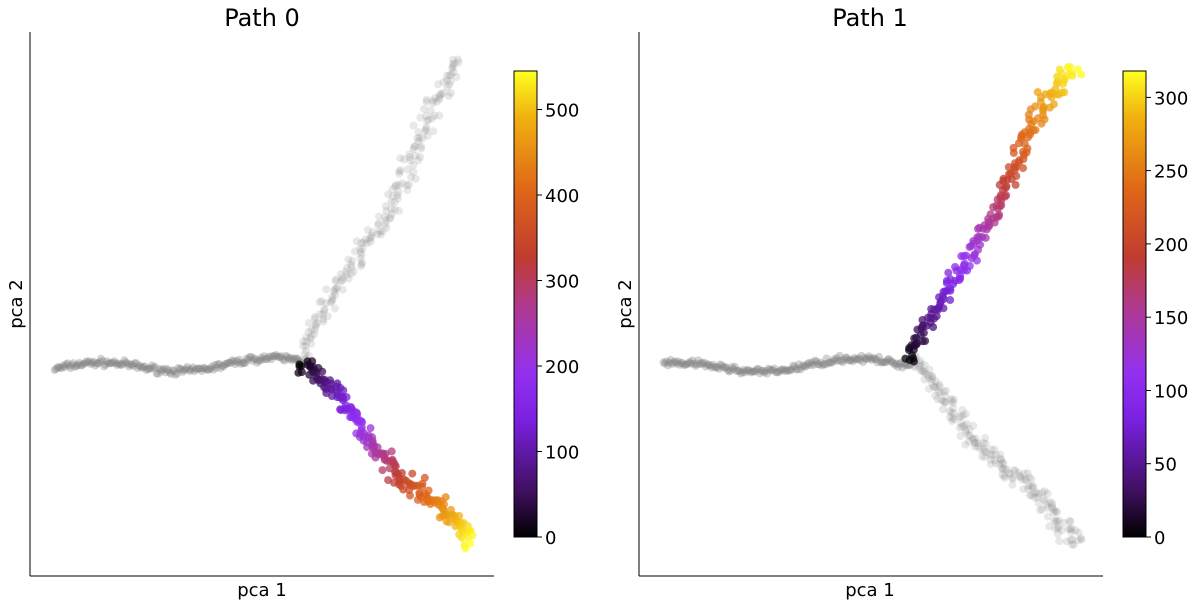 The width and height of the screenshot is (1198, 606). What do you see at coordinates (1171, 245) in the screenshot?
I see `colorbar-tick-label: 200` at bounding box center [1171, 245].